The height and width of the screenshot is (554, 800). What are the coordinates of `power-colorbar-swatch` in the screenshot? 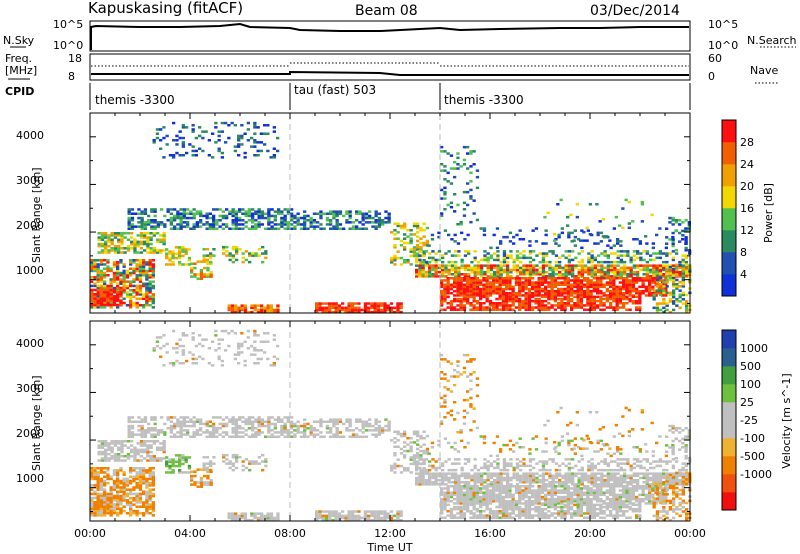 It's located at (729, 175).